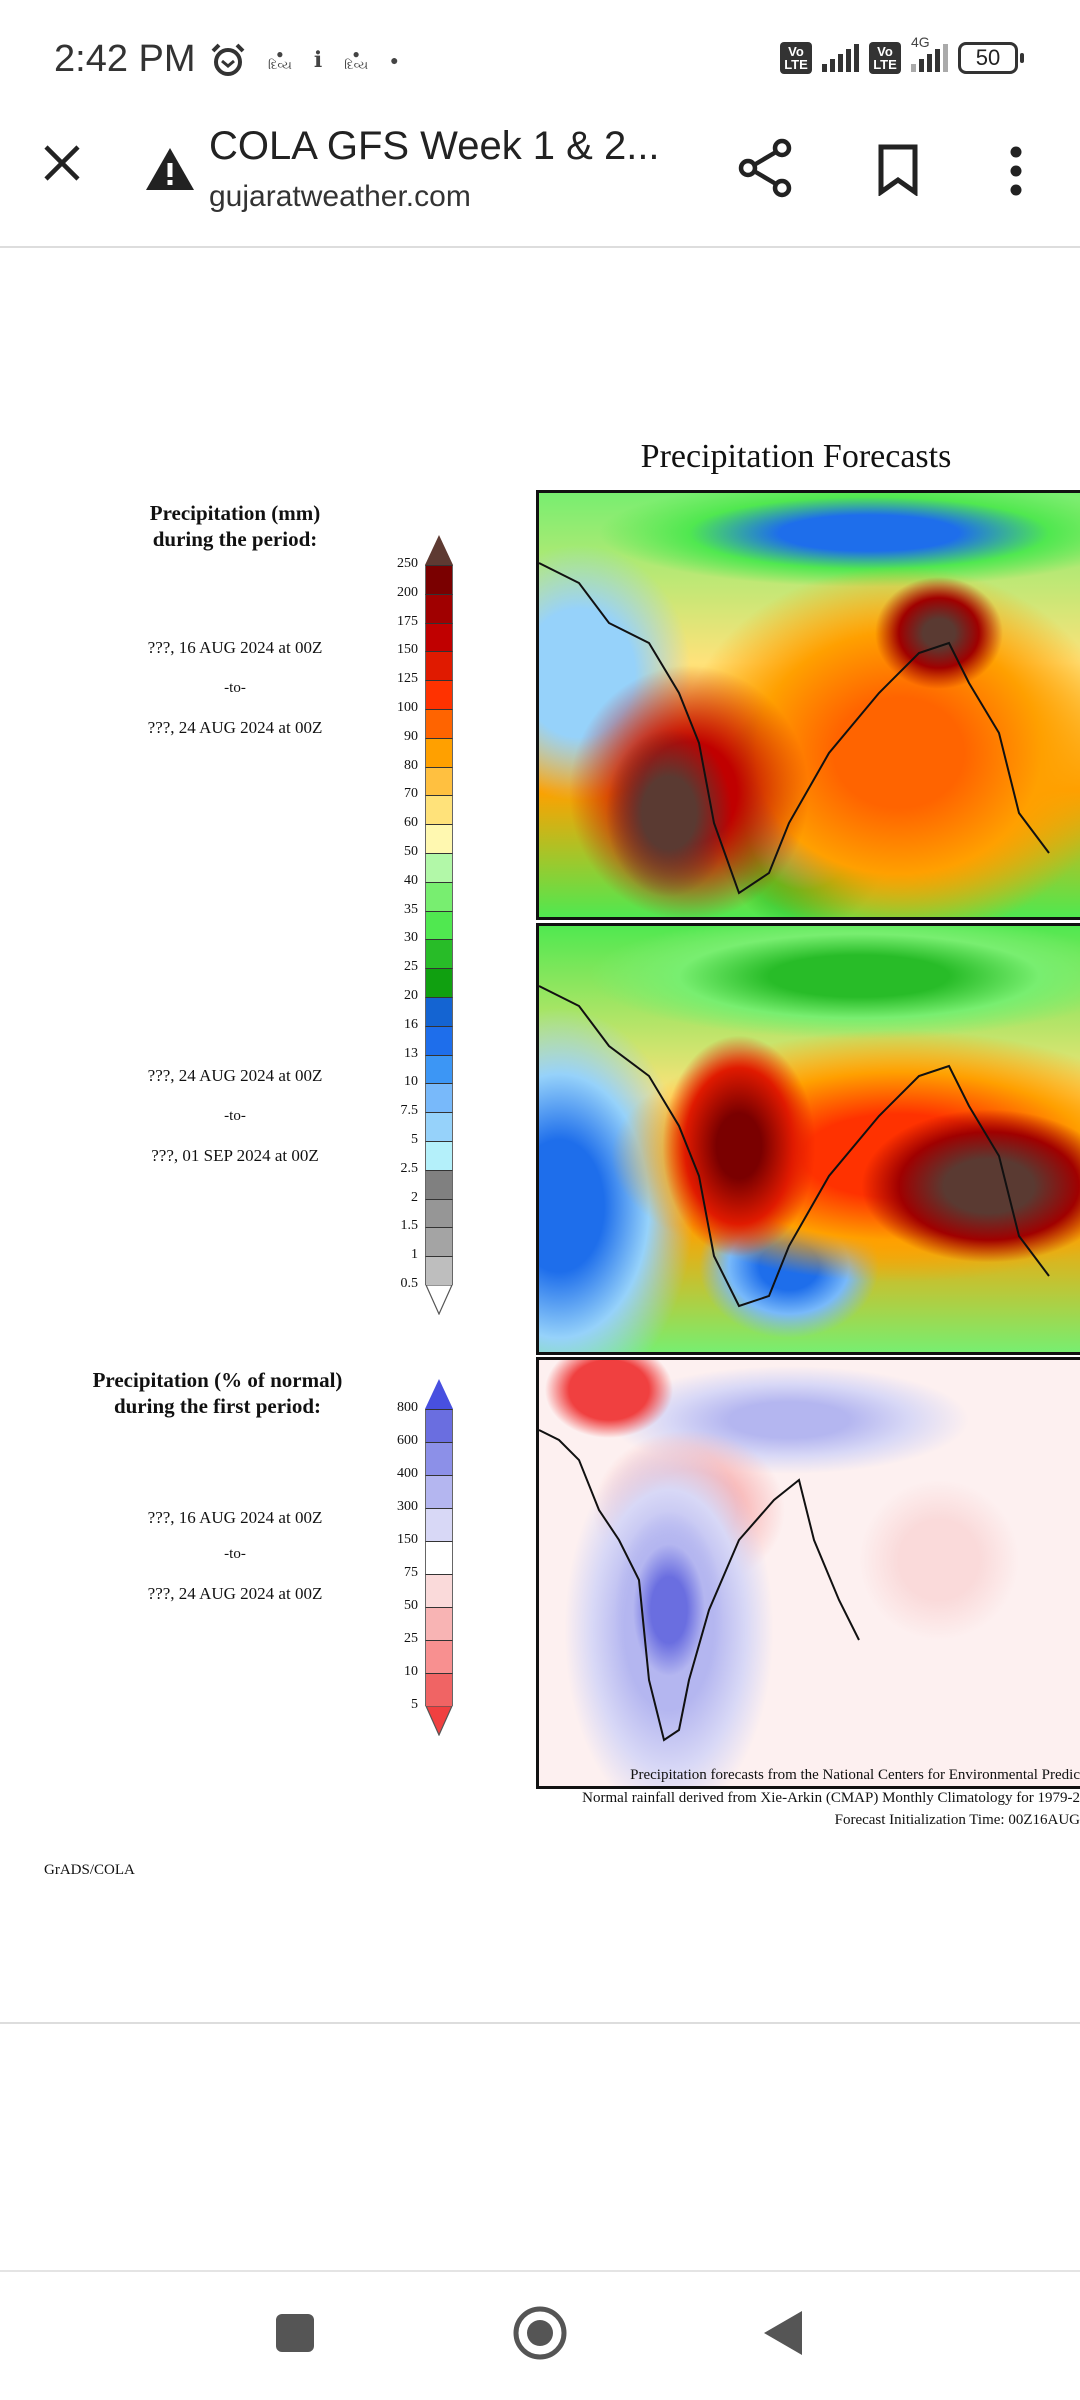 The image size is (1080, 2400). What do you see at coordinates (411, 1053) in the screenshot?
I see `colorbar-tick-label: 13` at bounding box center [411, 1053].